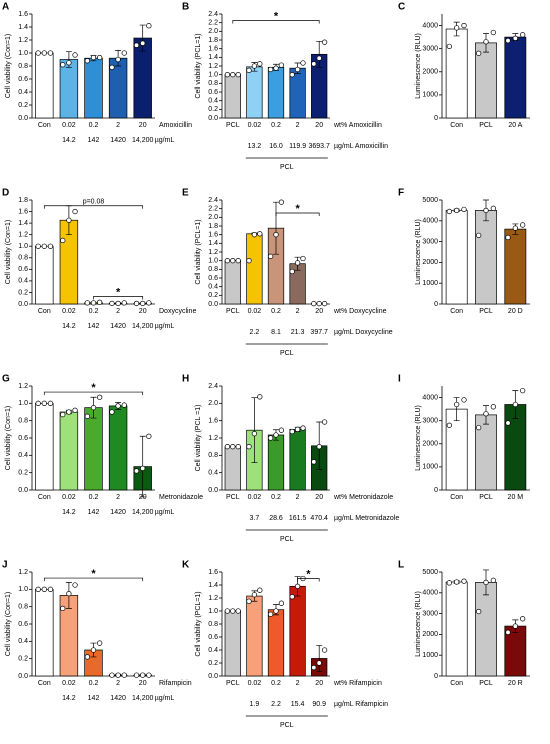 The height and width of the screenshot is (744, 550). What do you see at coordinates (5, 7) in the screenshot?
I see `panel-label: A` at bounding box center [5, 7].